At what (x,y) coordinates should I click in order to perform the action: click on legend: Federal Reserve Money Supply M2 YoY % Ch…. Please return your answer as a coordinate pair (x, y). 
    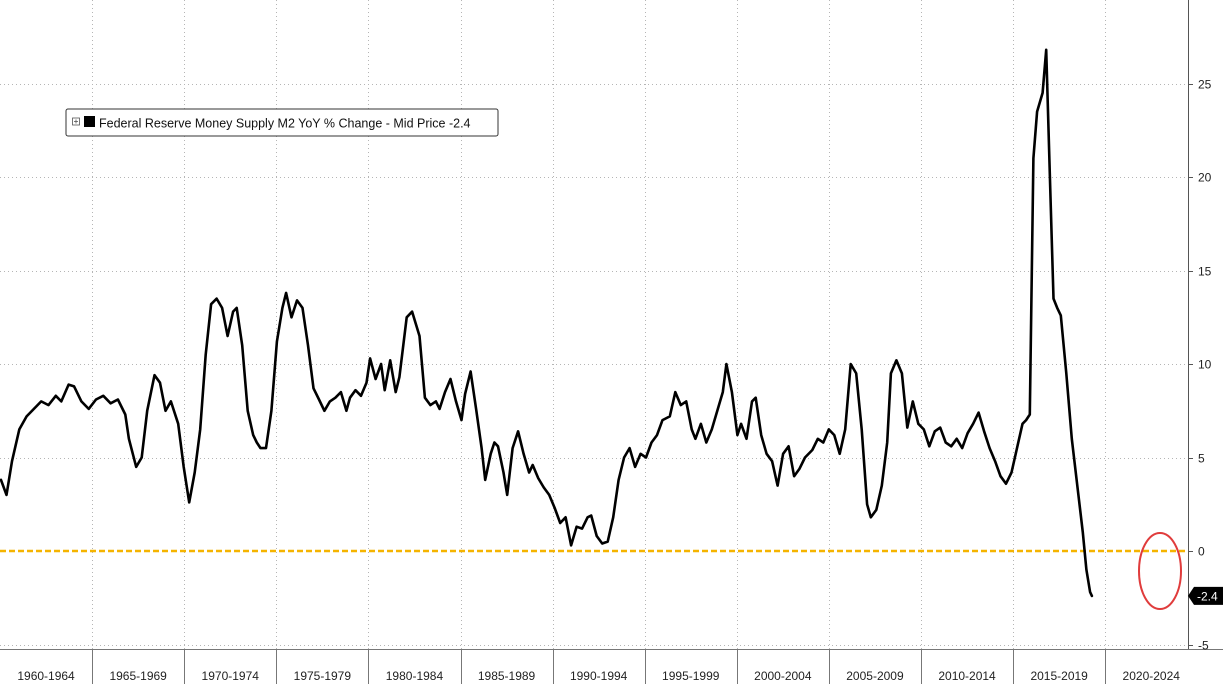
    Looking at the image, I should click on (282, 122).